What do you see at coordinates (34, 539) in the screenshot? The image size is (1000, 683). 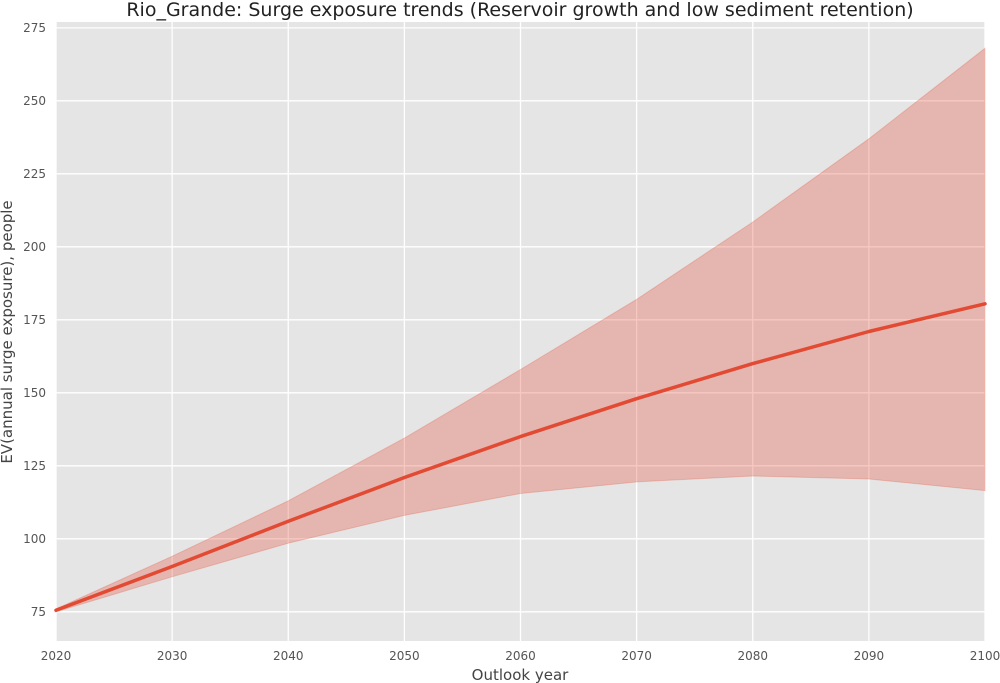 I see `y-tick-label: 100` at bounding box center [34, 539].